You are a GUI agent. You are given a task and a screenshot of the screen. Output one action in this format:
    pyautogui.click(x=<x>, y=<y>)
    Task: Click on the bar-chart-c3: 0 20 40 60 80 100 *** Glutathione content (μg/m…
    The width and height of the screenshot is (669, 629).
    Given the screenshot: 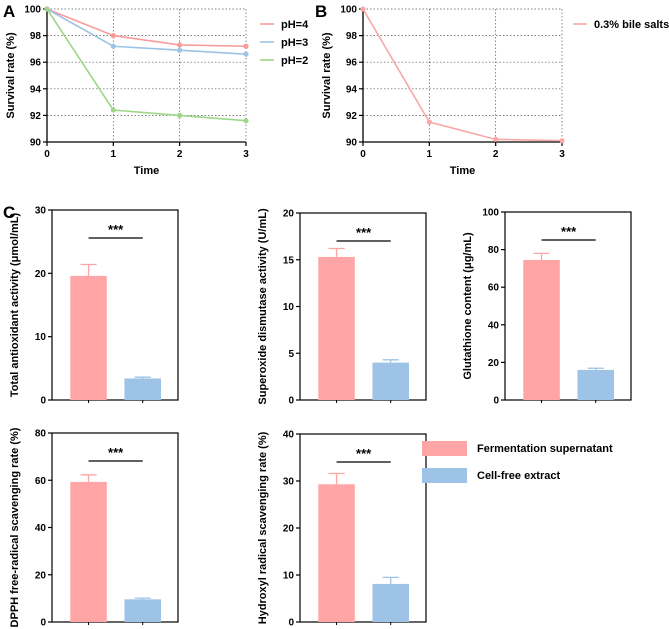 What is the action you would take?
    pyautogui.click(x=547, y=307)
    